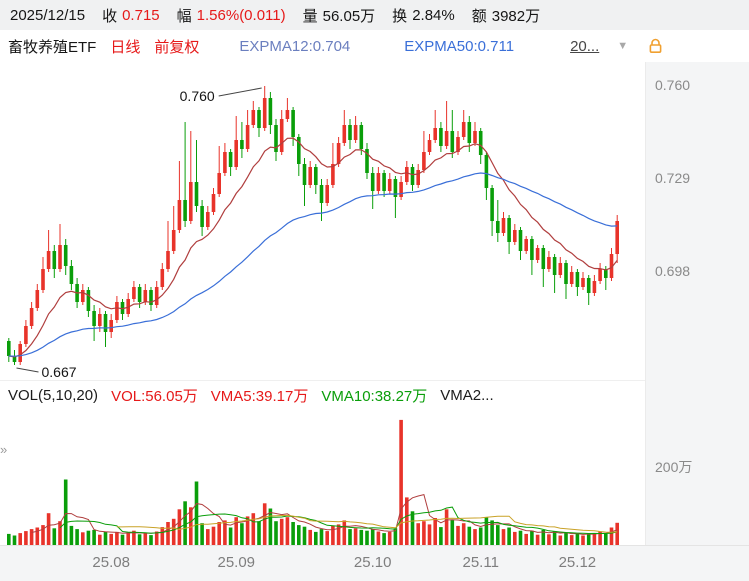 The height and width of the screenshot is (581, 749). I want to click on expma12-readout: EXPMA12:0.704, so click(295, 46).